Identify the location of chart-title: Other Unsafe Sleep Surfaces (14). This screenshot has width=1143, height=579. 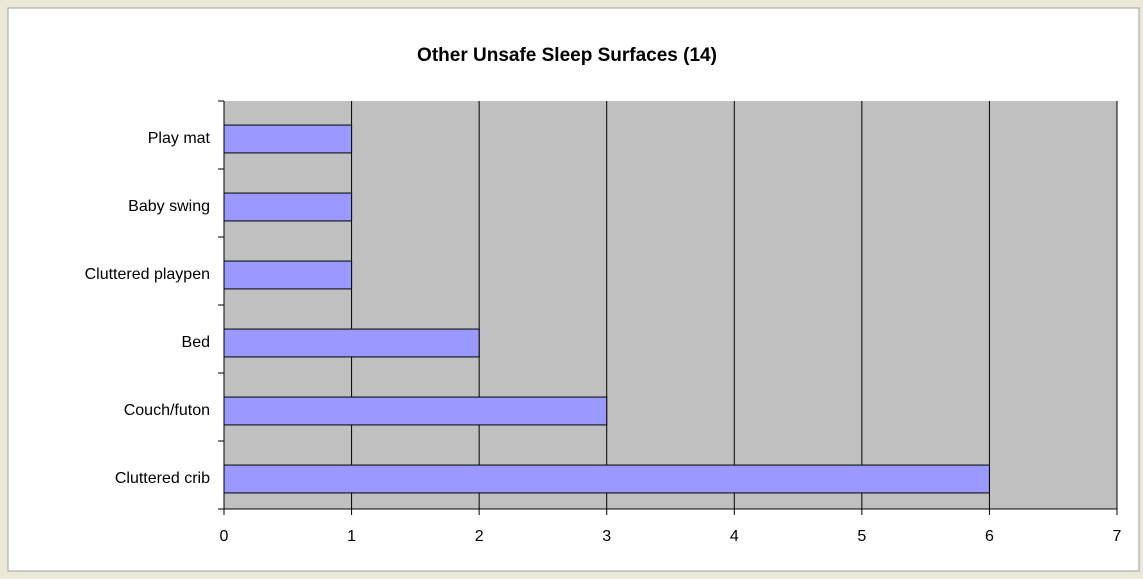
(567, 55).